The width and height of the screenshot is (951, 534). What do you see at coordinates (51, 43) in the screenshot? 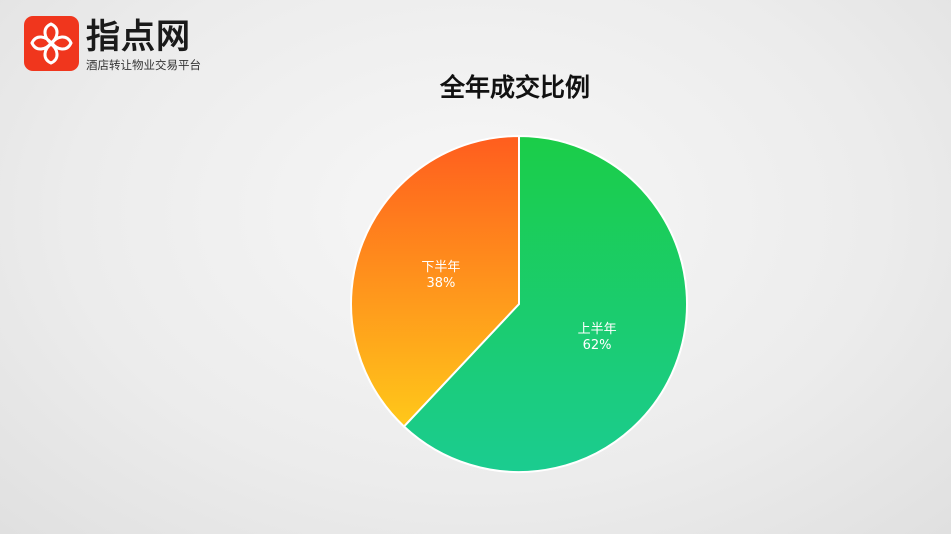
I see `logo-icon` at bounding box center [51, 43].